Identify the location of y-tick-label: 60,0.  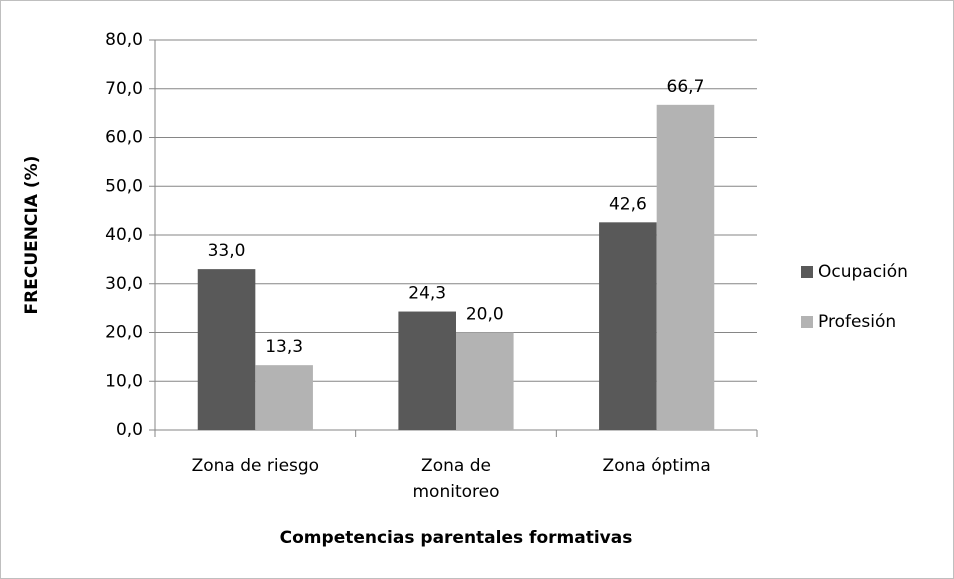
(124, 138).